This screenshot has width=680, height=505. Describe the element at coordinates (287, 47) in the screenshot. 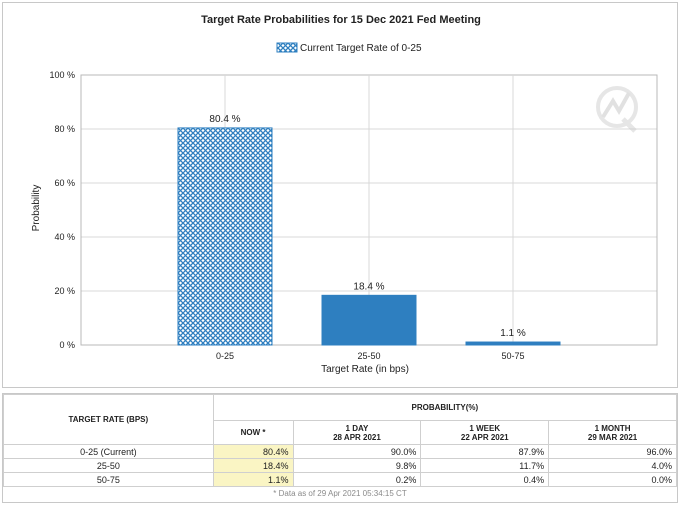

I see `legend-swatch` at that location.